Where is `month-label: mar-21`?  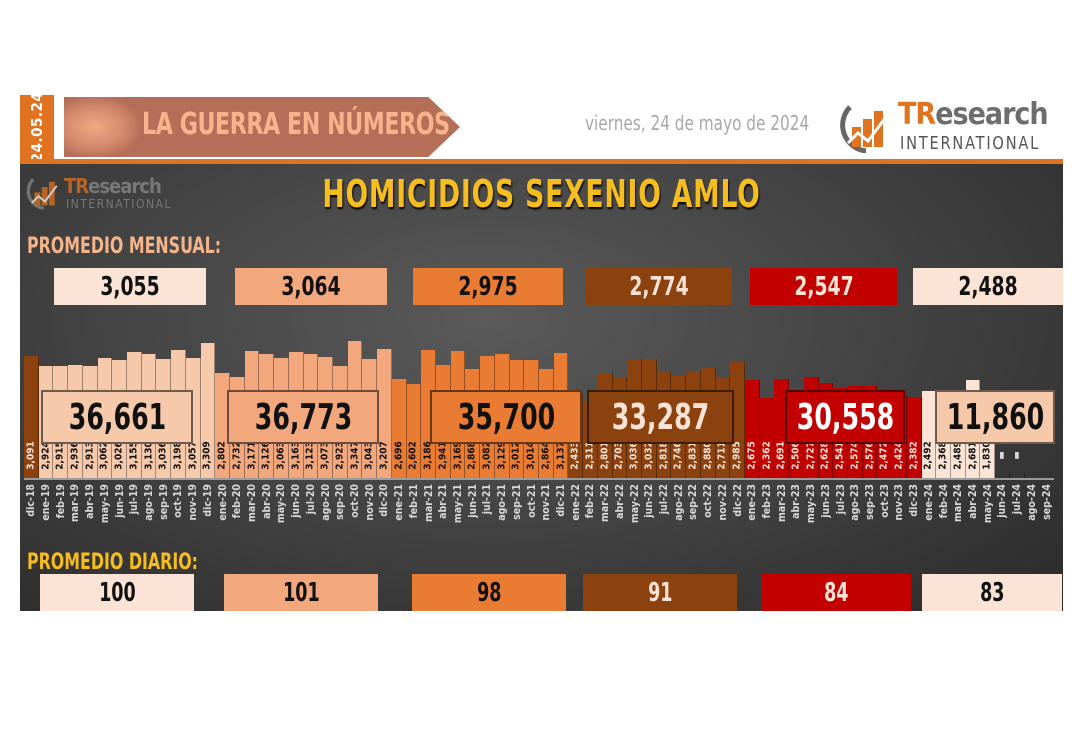
month-label: mar-21 is located at coordinates (428, 503).